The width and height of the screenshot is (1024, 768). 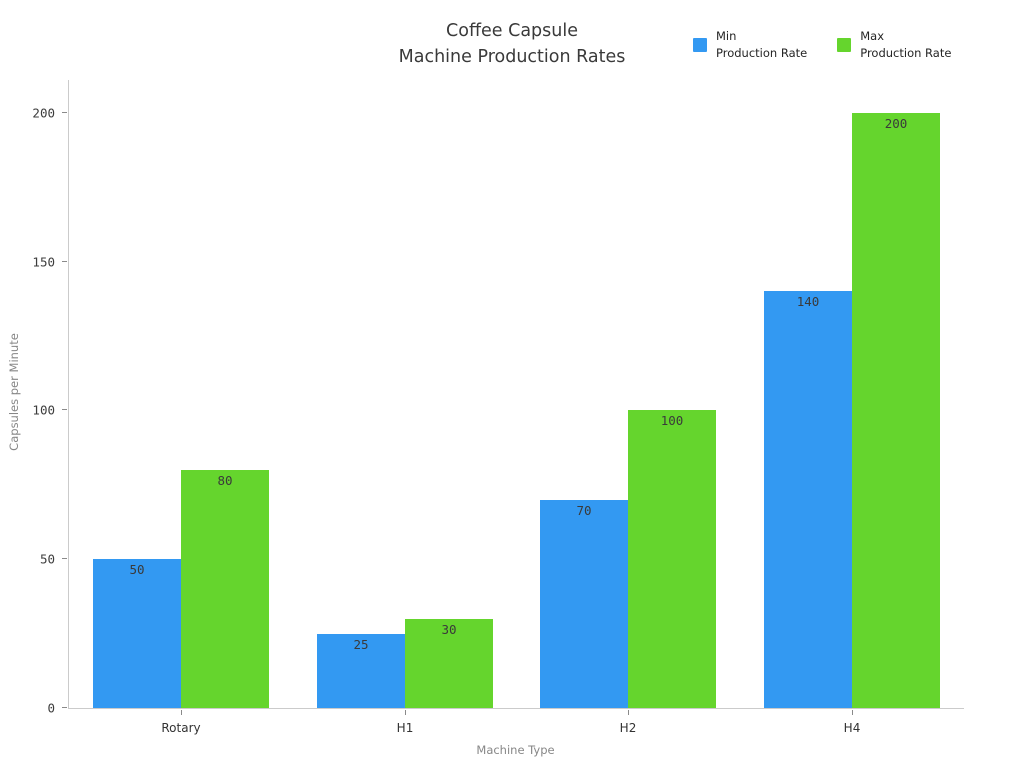 I want to click on bar-max-h2: 100, so click(x=672, y=559).